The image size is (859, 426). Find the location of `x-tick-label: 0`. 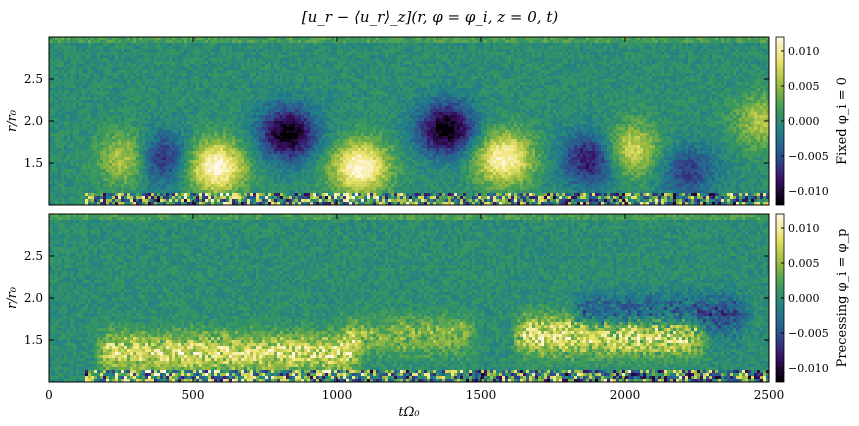

x-tick-label: 0 is located at coordinates (49, 395).